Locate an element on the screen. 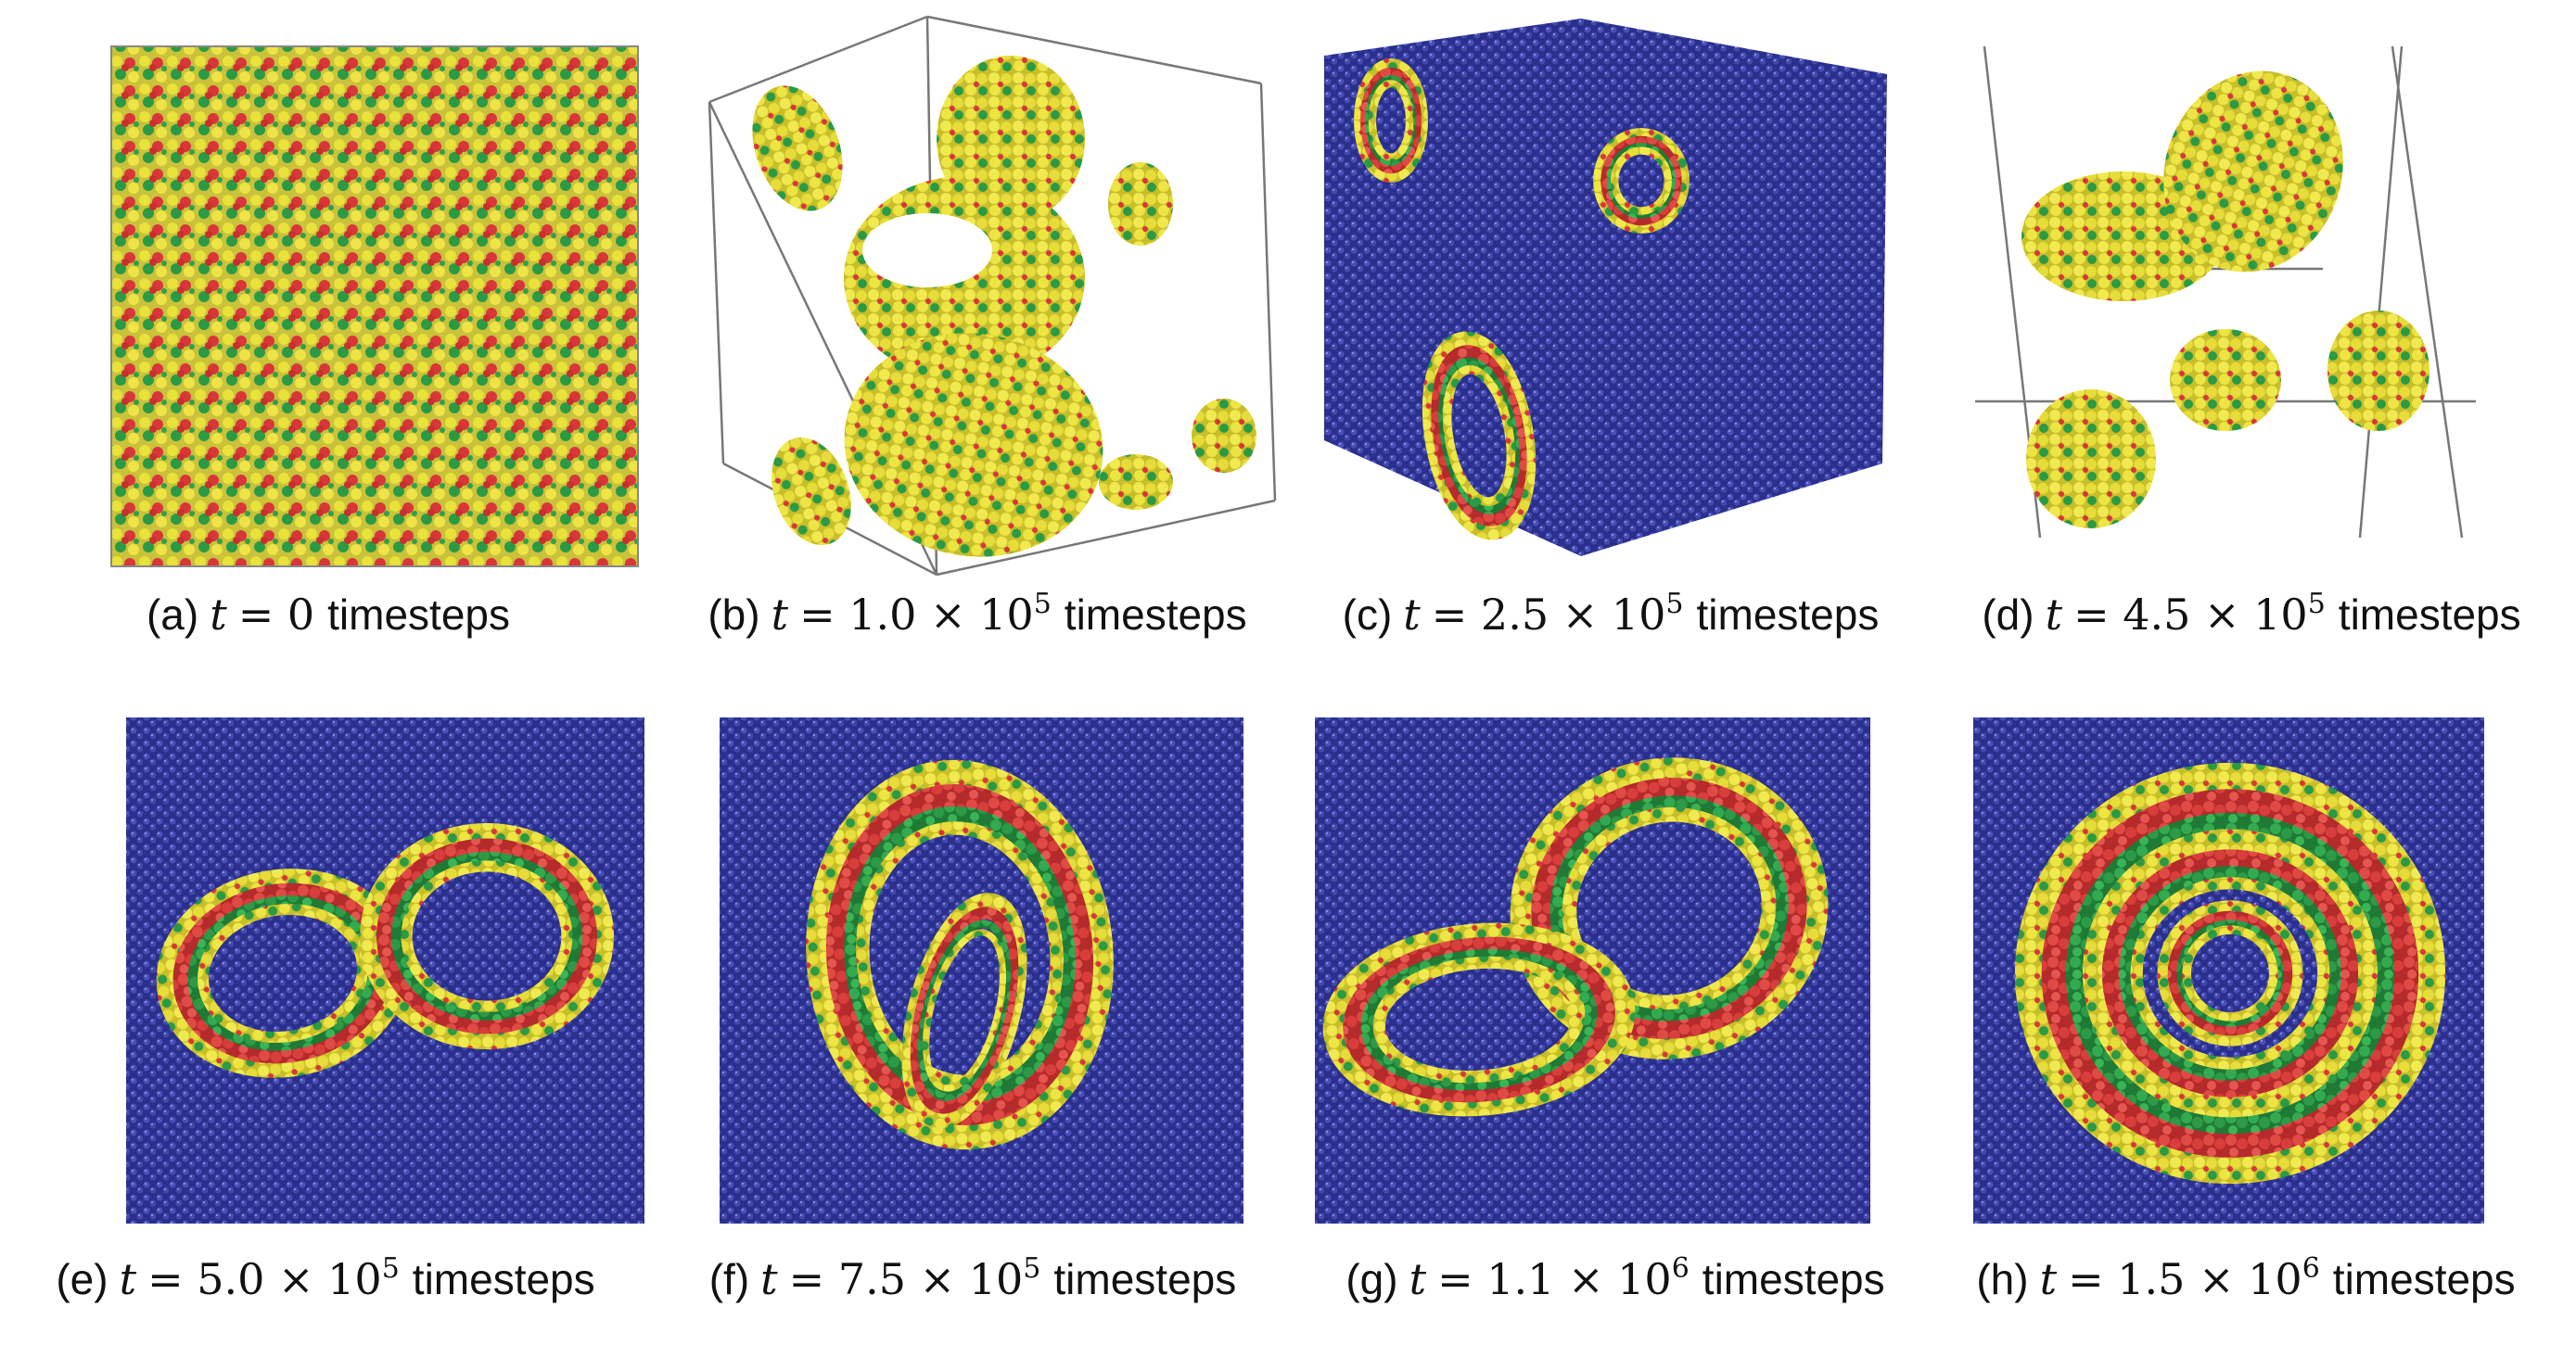  caption: (a) t = 0 timesteps is located at coordinates (328, 615).